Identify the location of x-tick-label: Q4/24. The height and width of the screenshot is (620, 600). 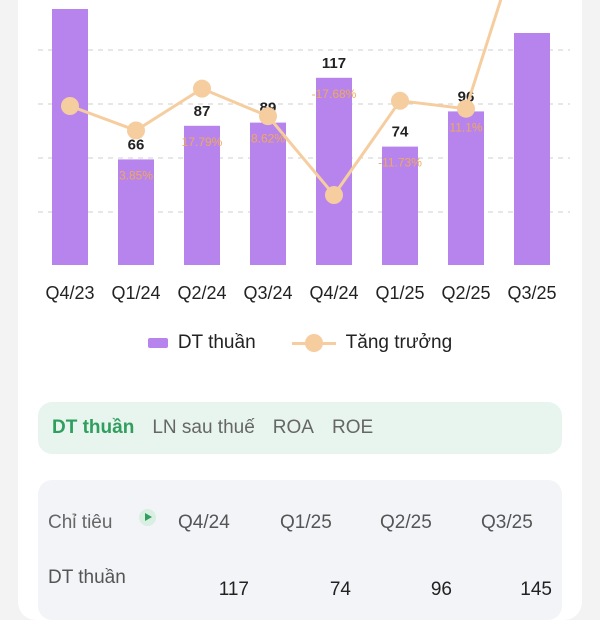
(333, 293).